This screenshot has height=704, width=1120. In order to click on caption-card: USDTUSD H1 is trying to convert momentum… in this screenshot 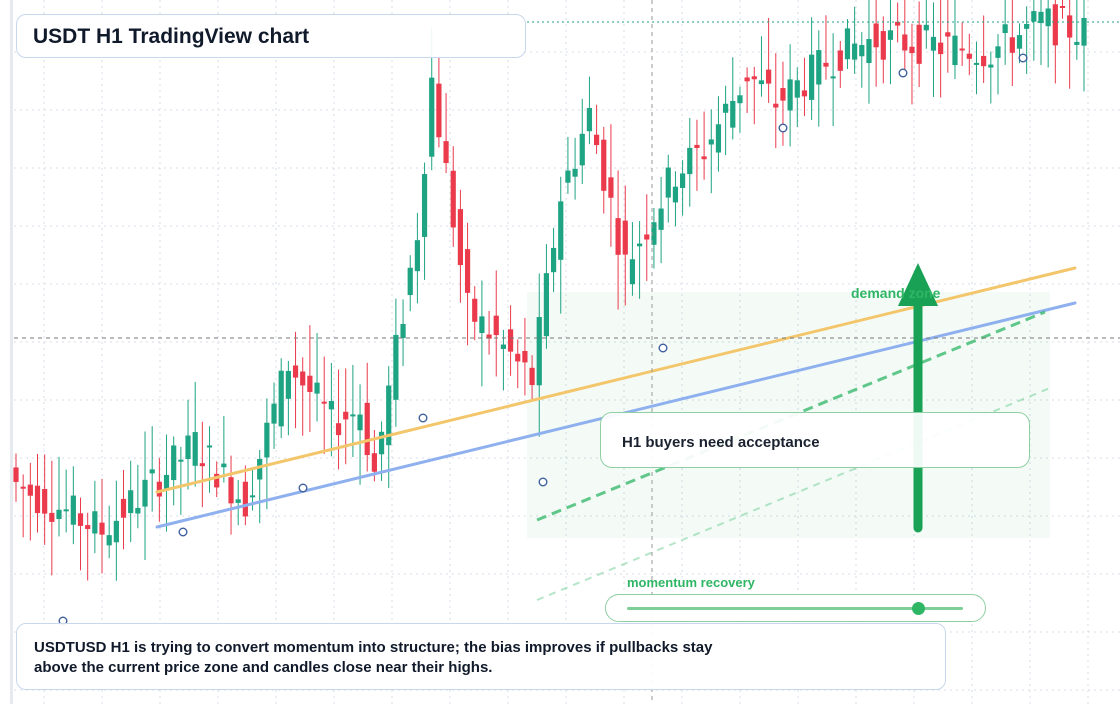, I will do `click(481, 656)`.